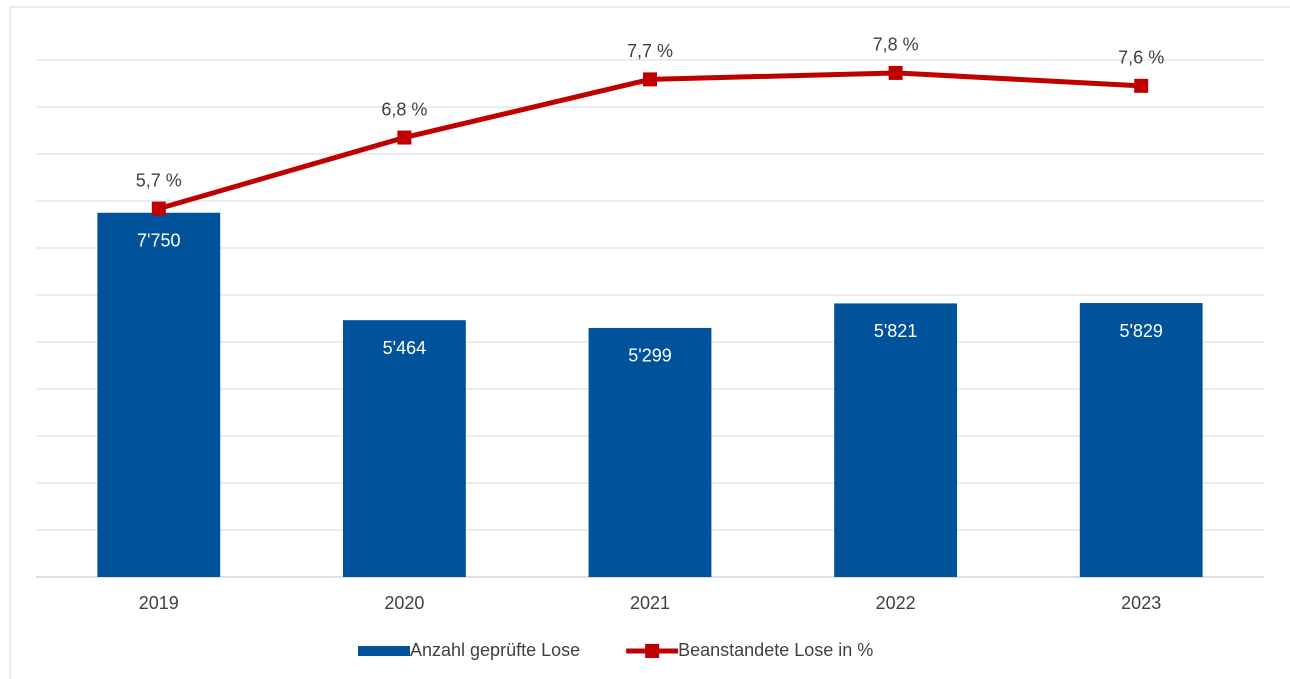 This screenshot has height=679, width=1290. Describe the element at coordinates (159, 180) in the screenshot. I see `line-value-label: 5,7 %` at that location.